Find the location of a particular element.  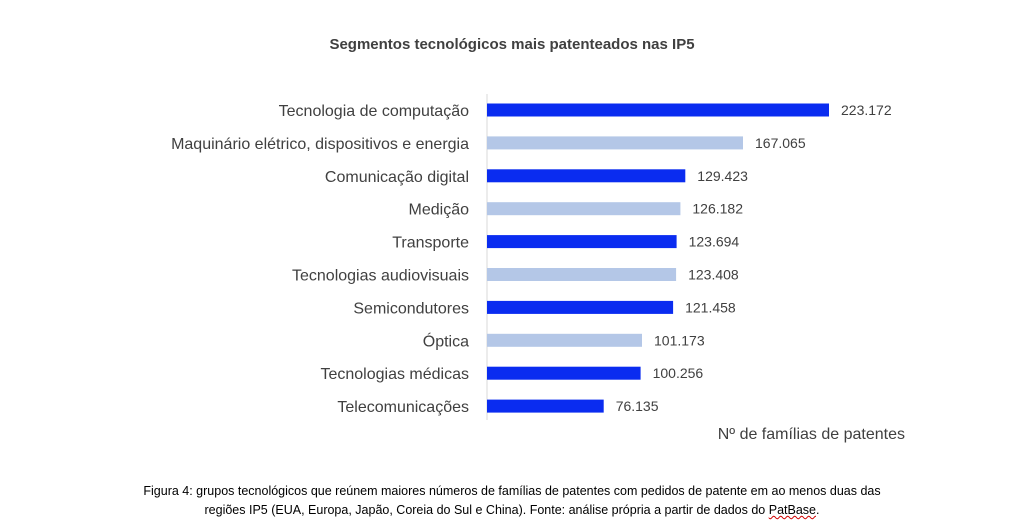

value-label-10: 76.135 is located at coordinates (637, 406).